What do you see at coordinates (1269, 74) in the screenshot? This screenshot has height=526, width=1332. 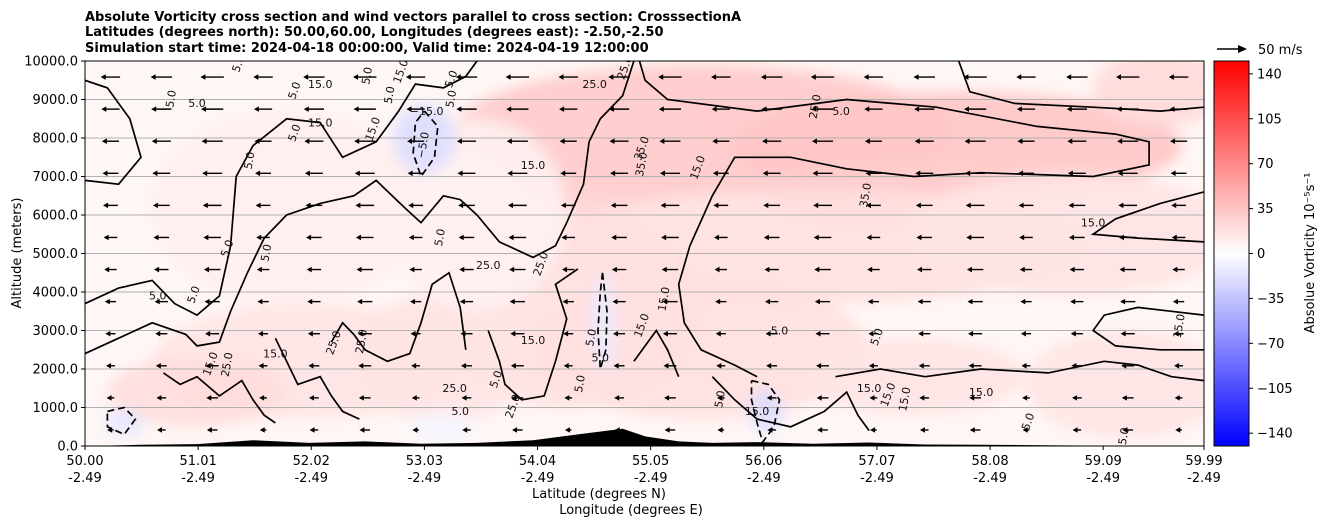 I see `colorbar-tick-label: 140` at bounding box center [1269, 74].